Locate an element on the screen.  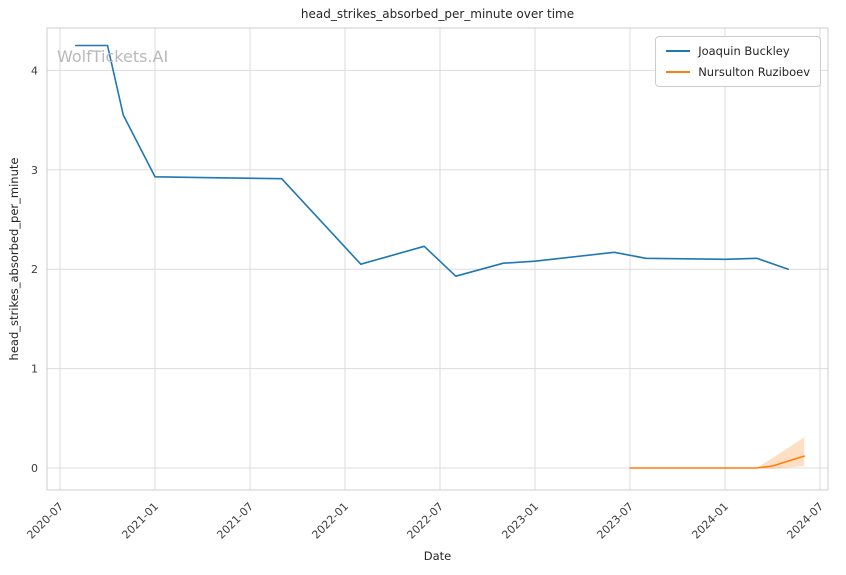
watermark: WolfTickets.AI is located at coordinates (113, 56).